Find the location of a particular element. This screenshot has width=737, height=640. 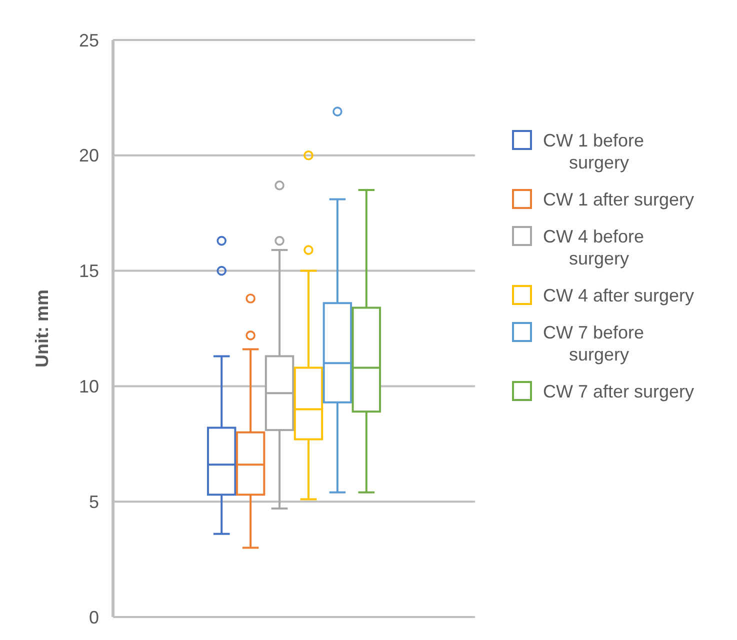

y-tick-label: 0 is located at coordinates (93, 617).